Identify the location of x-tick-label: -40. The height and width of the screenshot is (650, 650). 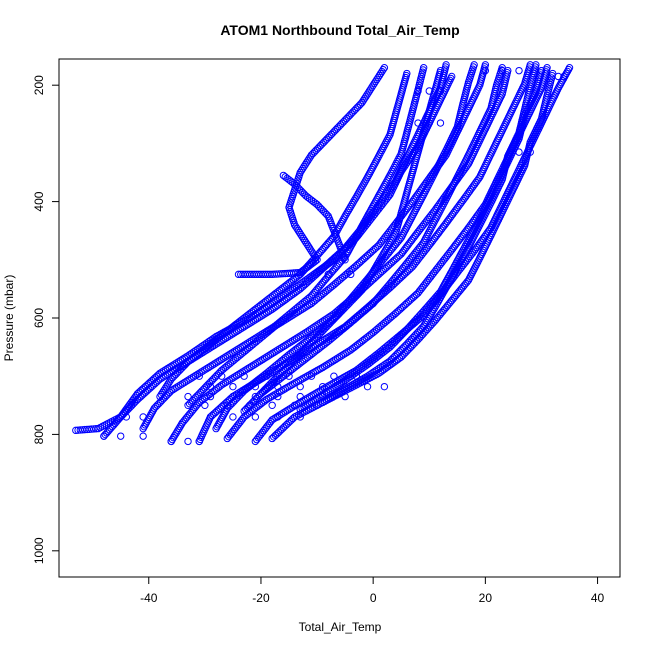
(149, 598).